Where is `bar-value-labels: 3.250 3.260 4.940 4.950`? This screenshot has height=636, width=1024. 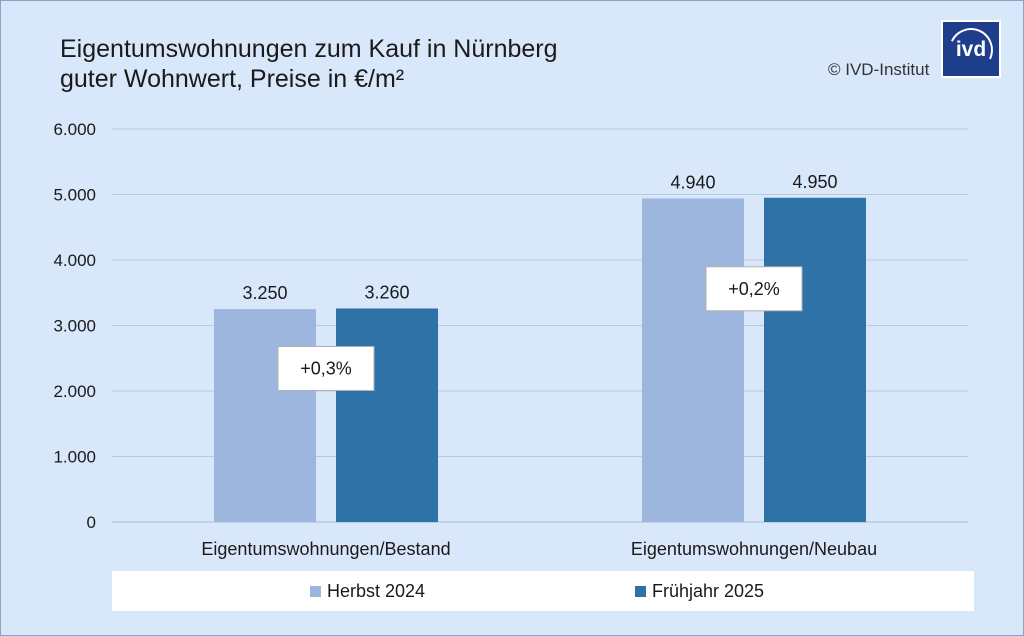 bar-value-labels: 3.250 3.260 4.940 4.950 is located at coordinates (539, 237).